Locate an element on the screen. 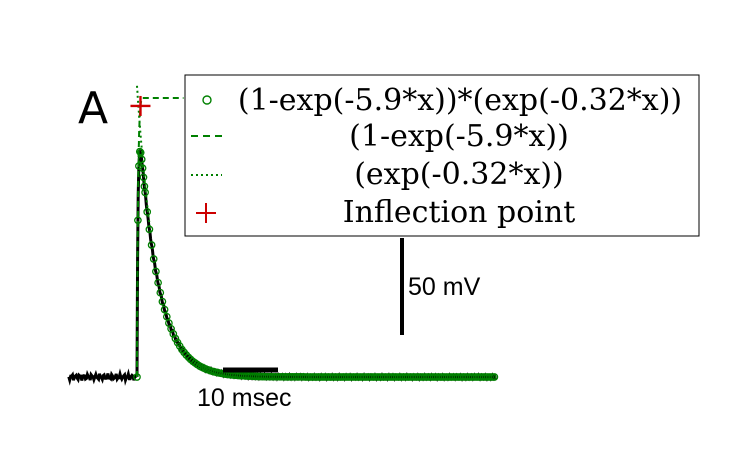 Image resolution: width=753 pixels, height=473 pixels. legend-marker-inflection is located at coordinates (206, 213).